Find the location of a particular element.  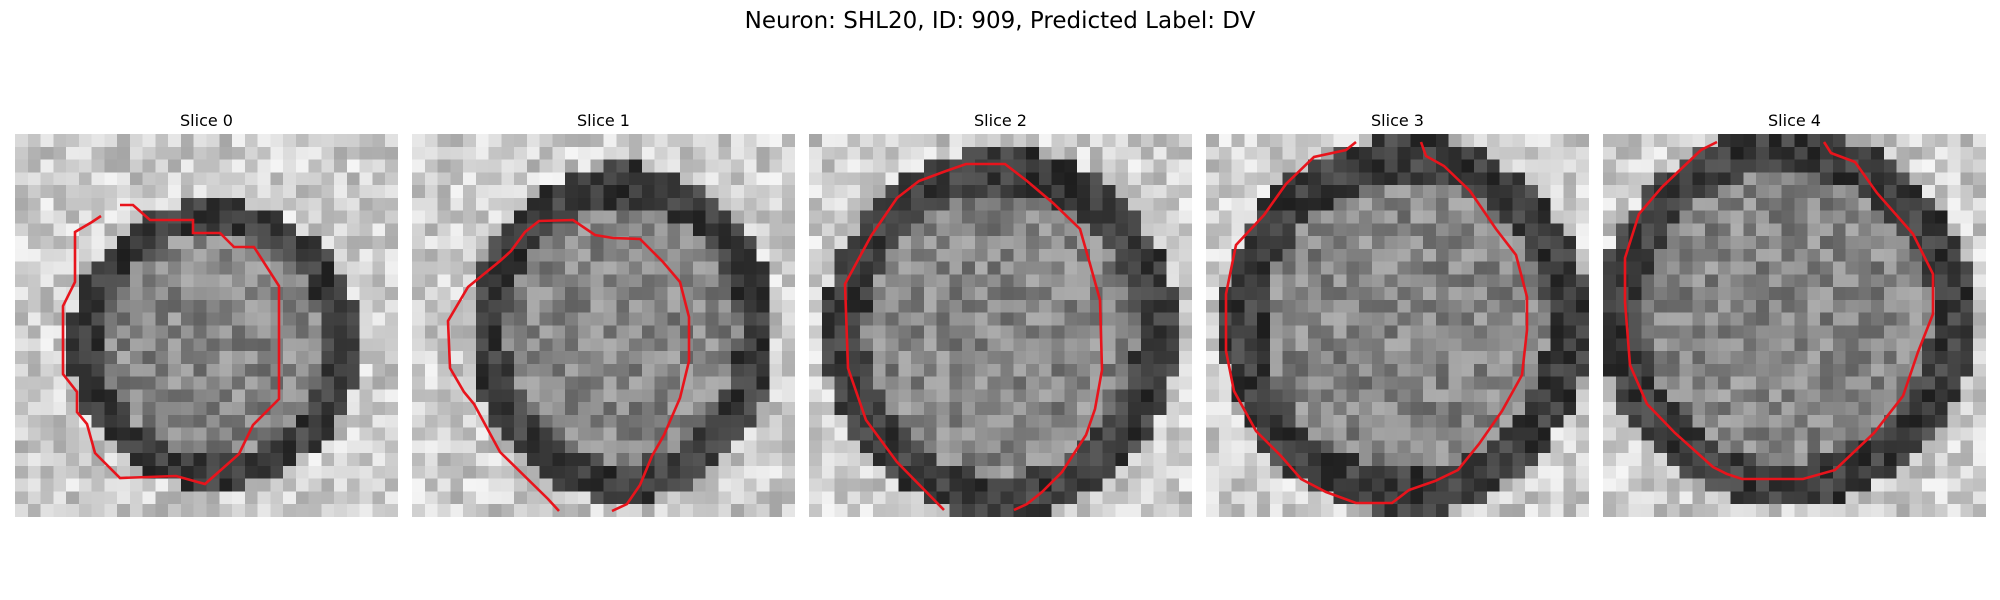

slice-panel-0: Slice 0 is located at coordinates (206, 312).